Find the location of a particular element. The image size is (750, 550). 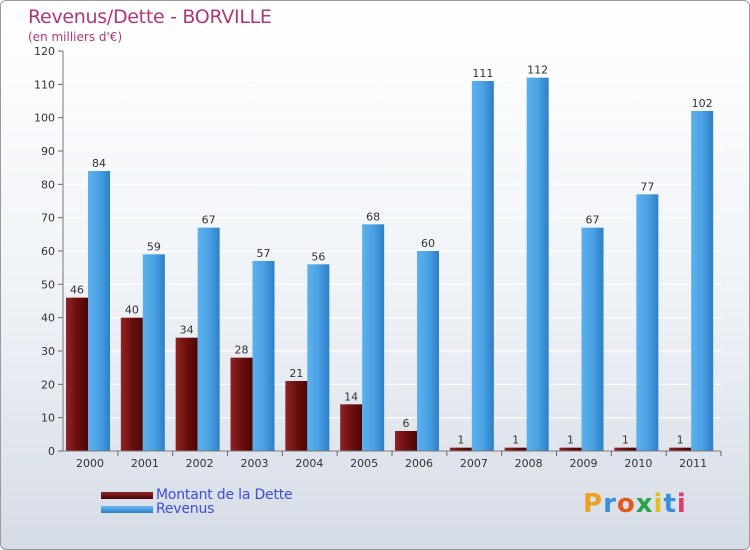

data-label-revenue: 59 is located at coordinates (154, 246).